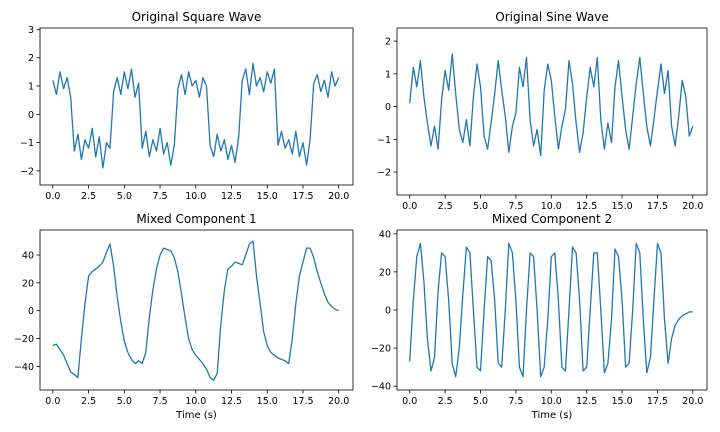  I want to click on subplot-title: Original Sine Wave, so click(551, 17).